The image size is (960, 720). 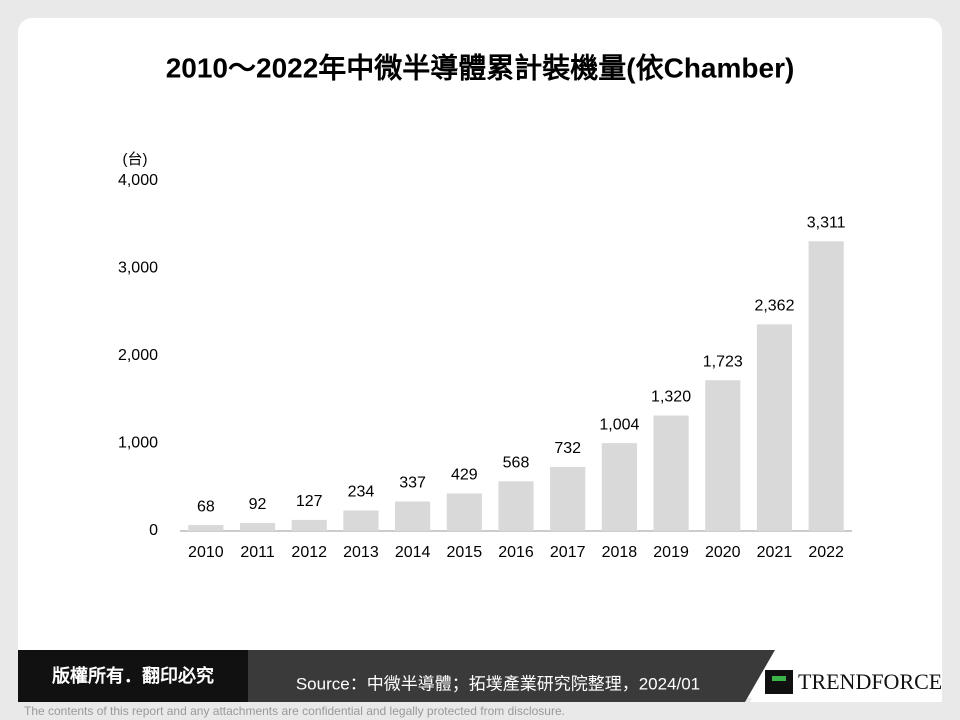 What do you see at coordinates (138, 268) in the screenshot?
I see `y-tick-label: 3,000` at bounding box center [138, 268].